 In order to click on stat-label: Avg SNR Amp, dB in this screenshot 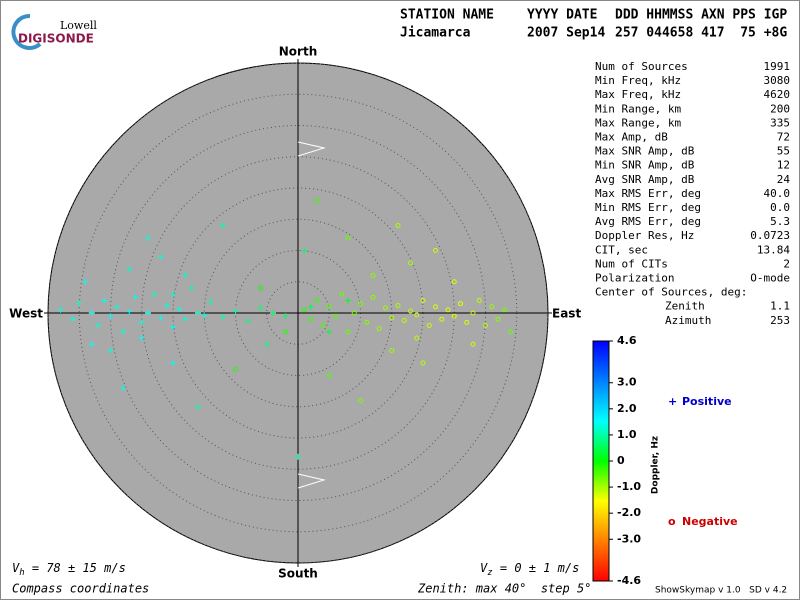, I will do `click(645, 179)`.